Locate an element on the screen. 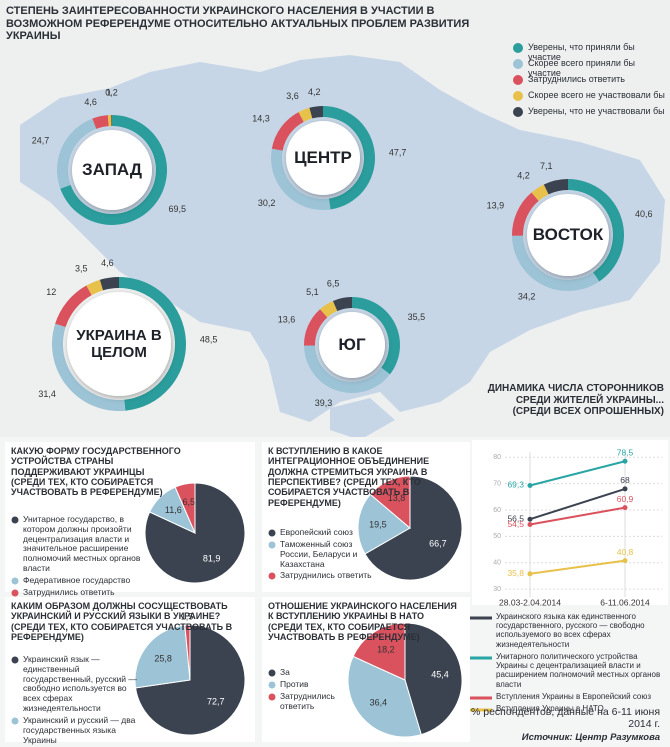 Image resolution: width=670 pixels, height=747 pixels. value-label: 1 is located at coordinates (108, 92).